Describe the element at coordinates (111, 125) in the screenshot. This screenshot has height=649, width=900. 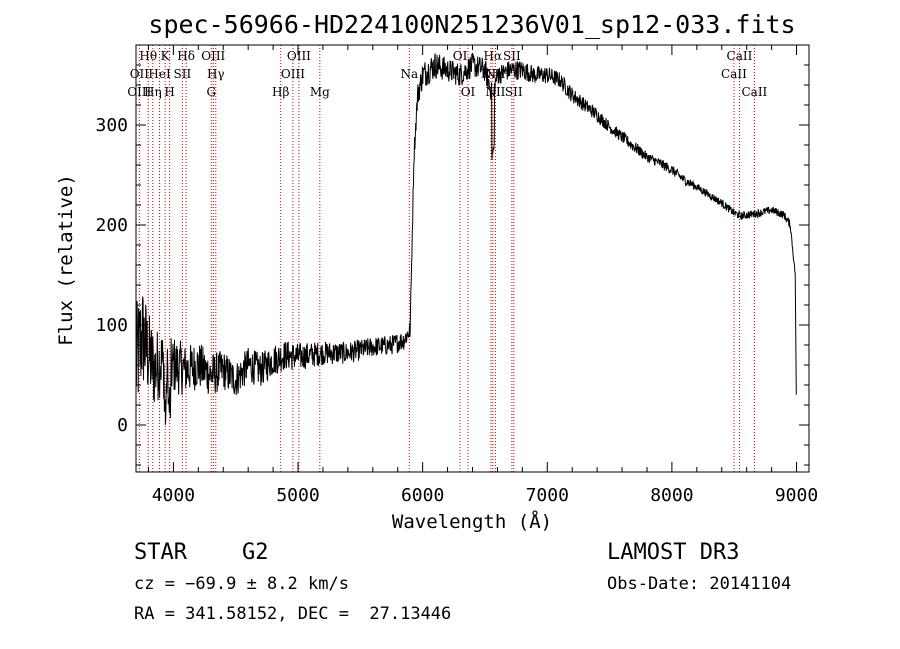
I see `y-tick-label: 300` at that location.